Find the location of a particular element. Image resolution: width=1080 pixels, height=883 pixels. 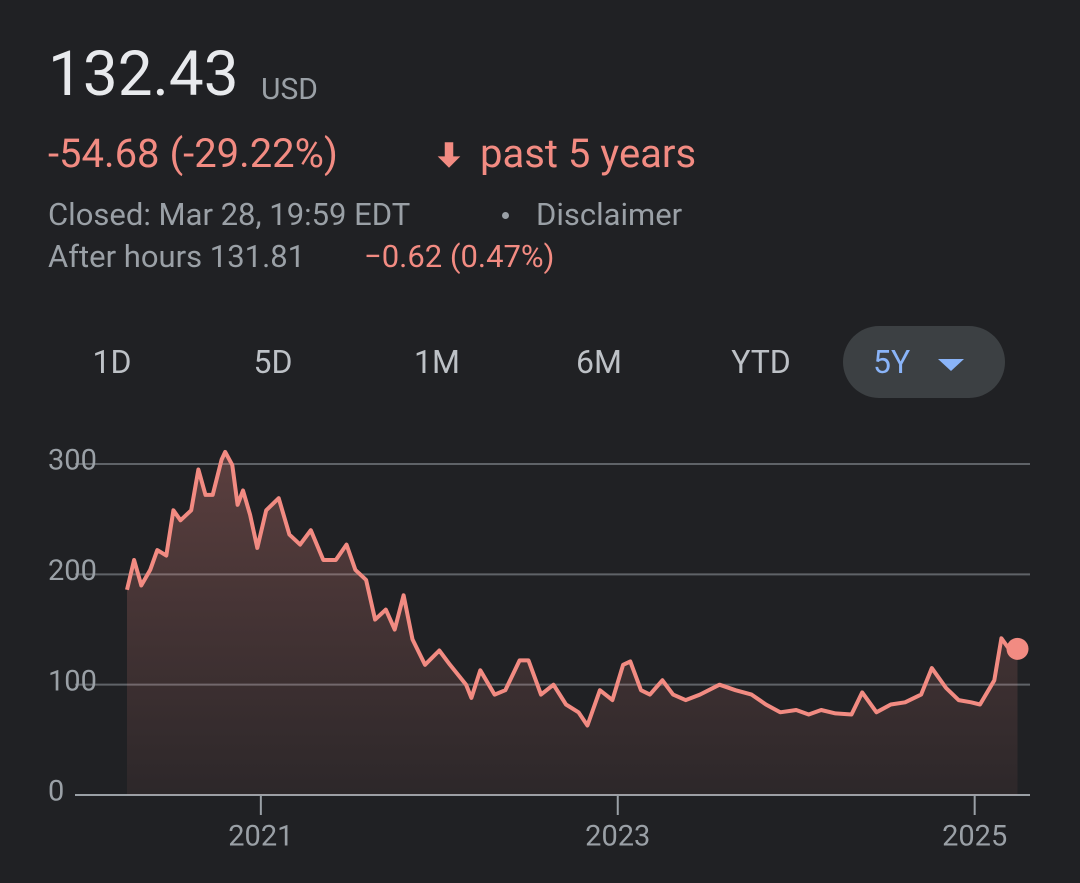

range-tab-label: 1M is located at coordinates (437, 362).